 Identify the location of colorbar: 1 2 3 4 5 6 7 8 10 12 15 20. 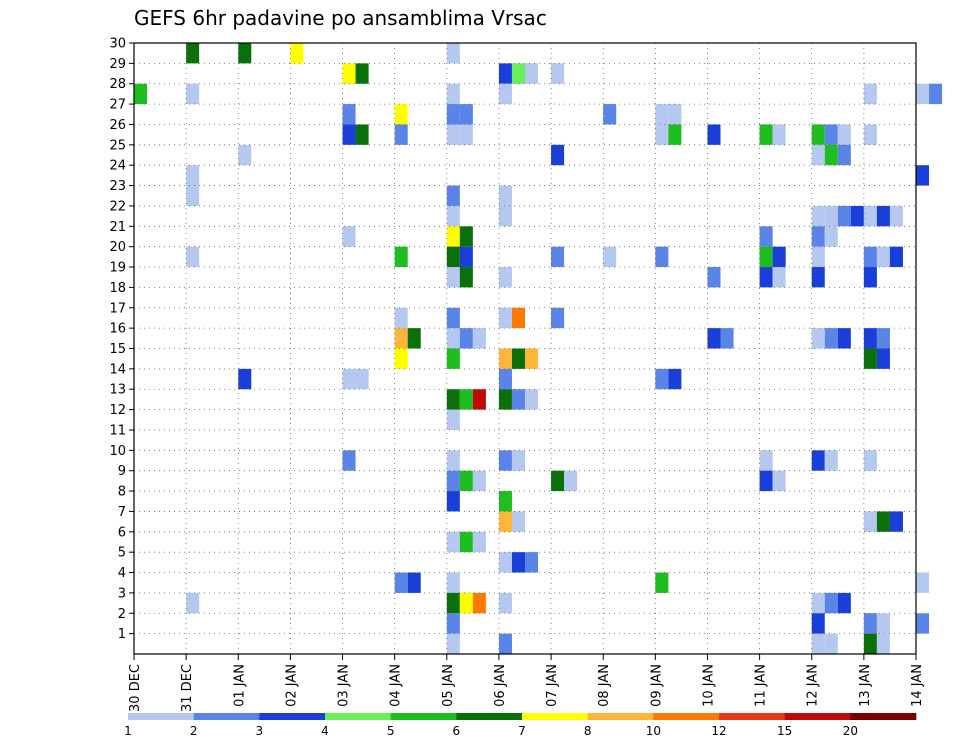
(520, 725).